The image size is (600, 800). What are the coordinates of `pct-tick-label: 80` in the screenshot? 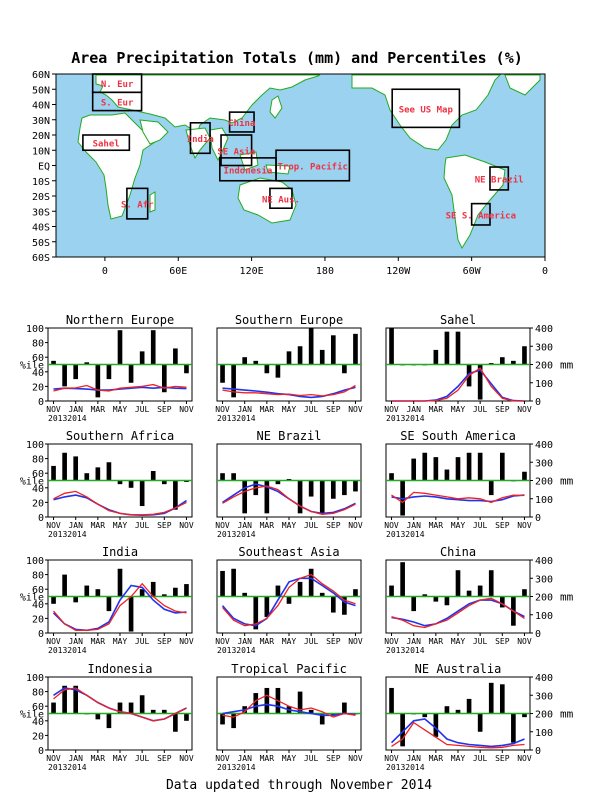 It's located at (38, 460).